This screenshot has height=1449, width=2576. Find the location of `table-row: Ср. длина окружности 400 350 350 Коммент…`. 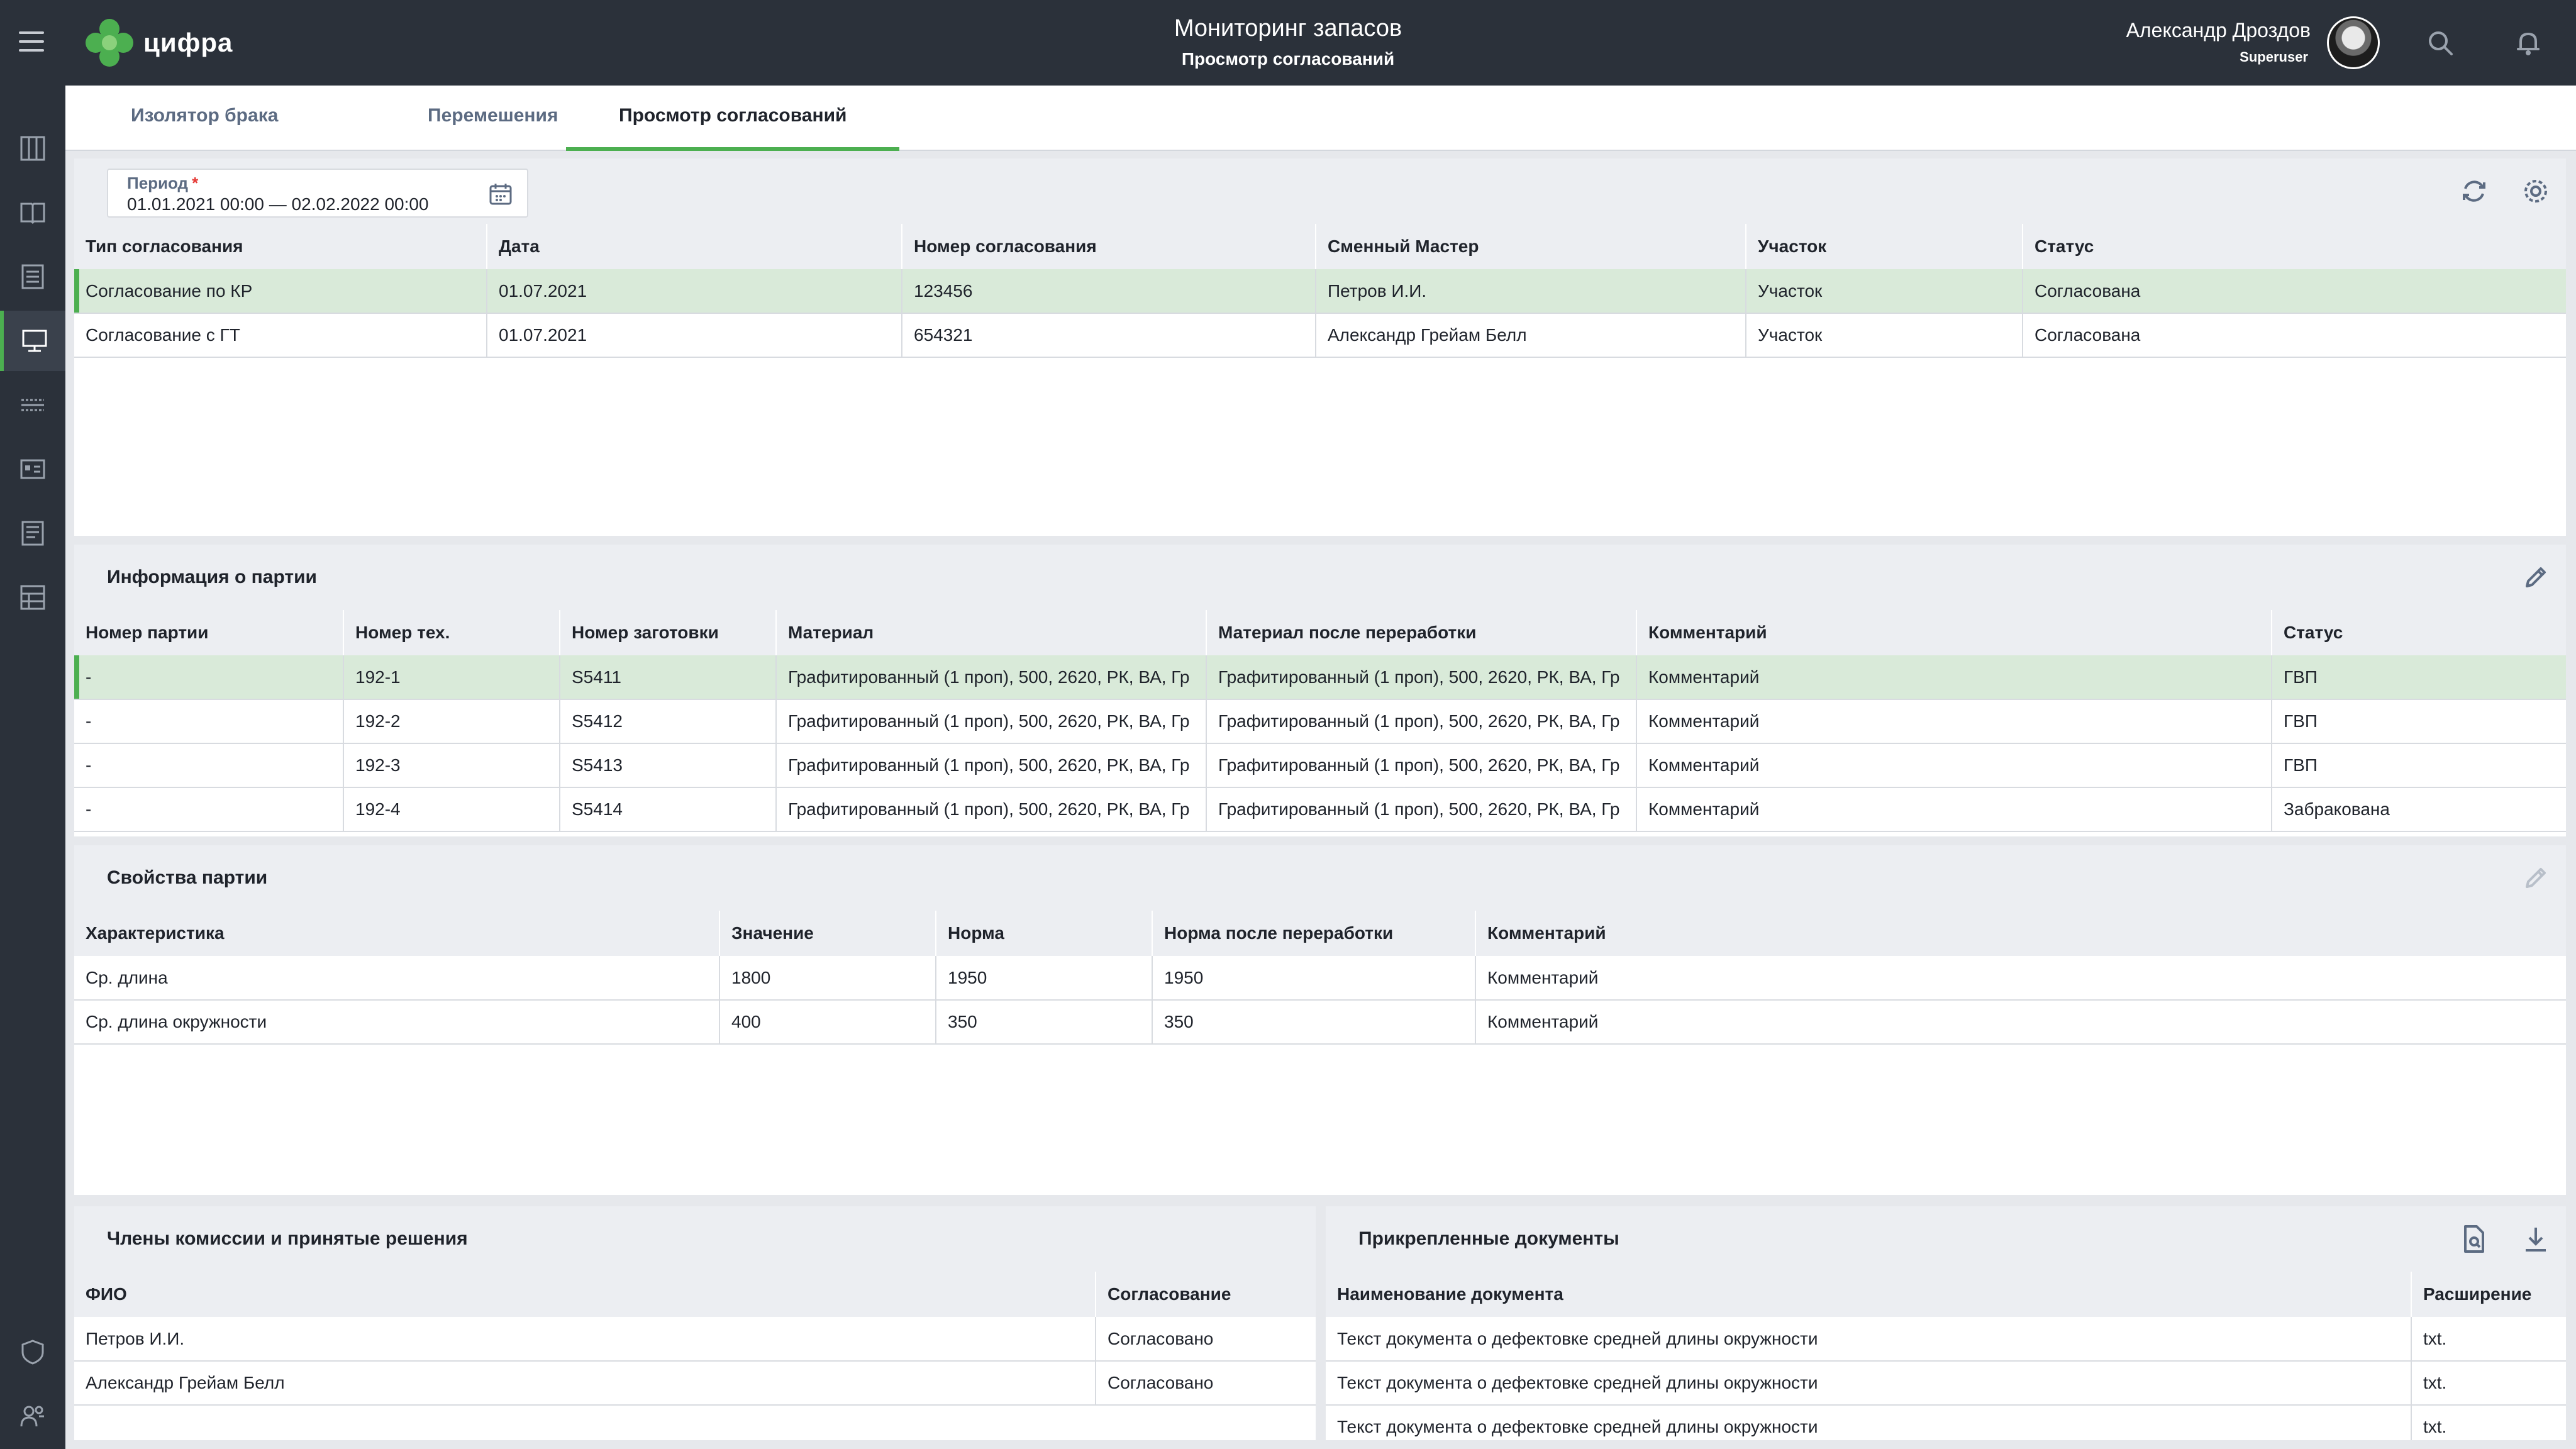

table-row: Ср. длина окружности 400 350 350 Коммент… is located at coordinates (1320, 1022).